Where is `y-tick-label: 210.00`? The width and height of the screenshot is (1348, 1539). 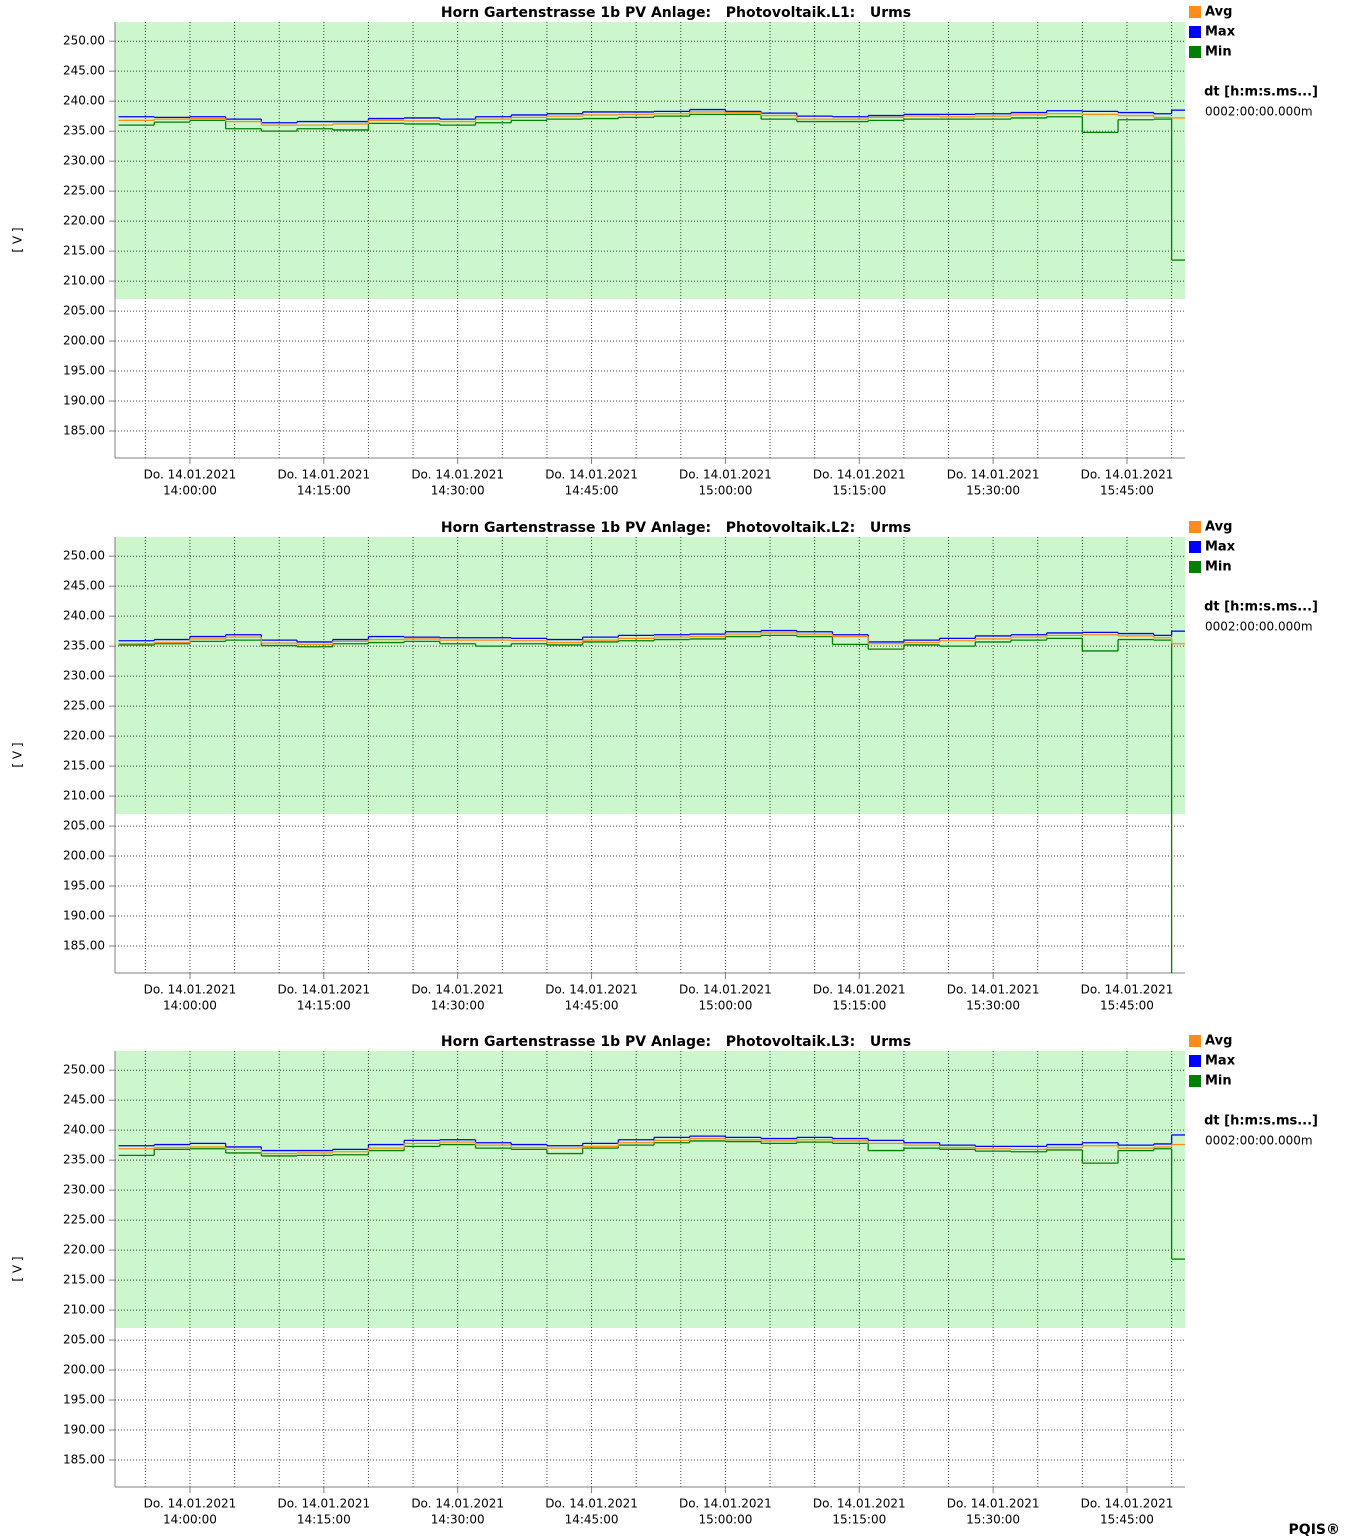
y-tick-label: 210.00 is located at coordinates (84, 1310).